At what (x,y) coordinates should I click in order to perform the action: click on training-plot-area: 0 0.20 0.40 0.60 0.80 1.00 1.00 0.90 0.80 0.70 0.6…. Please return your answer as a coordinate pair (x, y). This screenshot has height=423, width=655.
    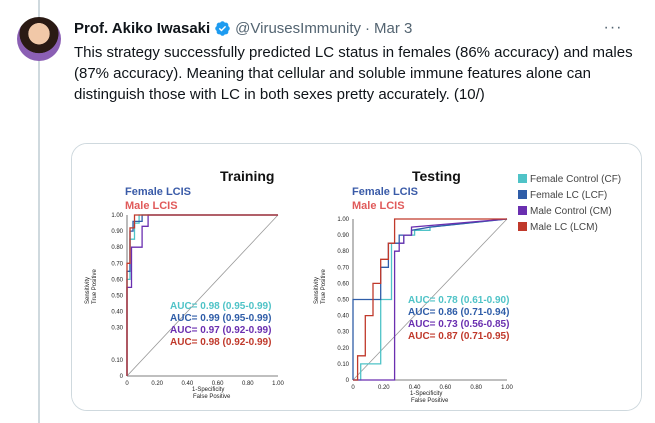
    Looking at the image, I should click on (197, 300).